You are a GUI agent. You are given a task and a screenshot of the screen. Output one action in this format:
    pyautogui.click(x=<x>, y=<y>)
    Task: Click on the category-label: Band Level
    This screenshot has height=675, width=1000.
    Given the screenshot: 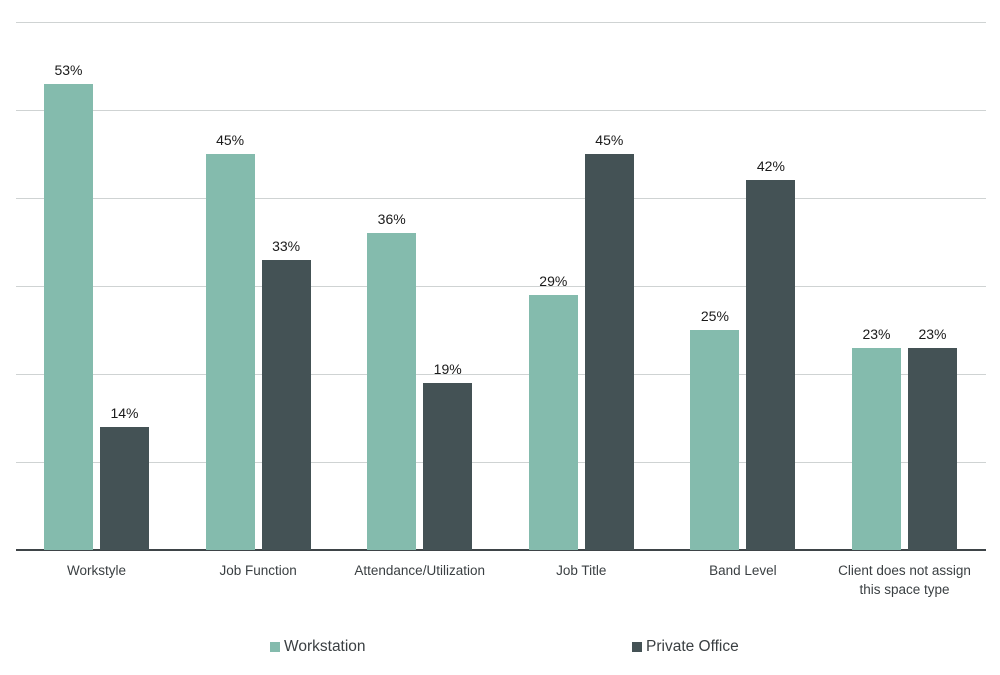 What is the action you would take?
    pyautogui.click(x=743, y=570)
    